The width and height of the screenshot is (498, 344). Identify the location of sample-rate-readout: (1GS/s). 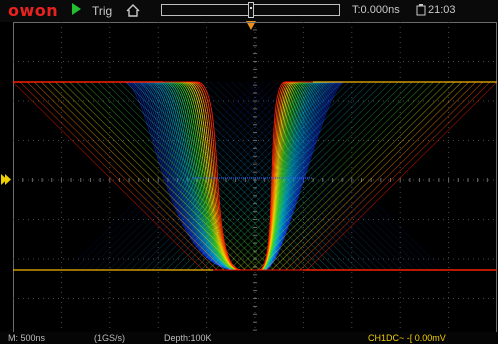
(110, 338).